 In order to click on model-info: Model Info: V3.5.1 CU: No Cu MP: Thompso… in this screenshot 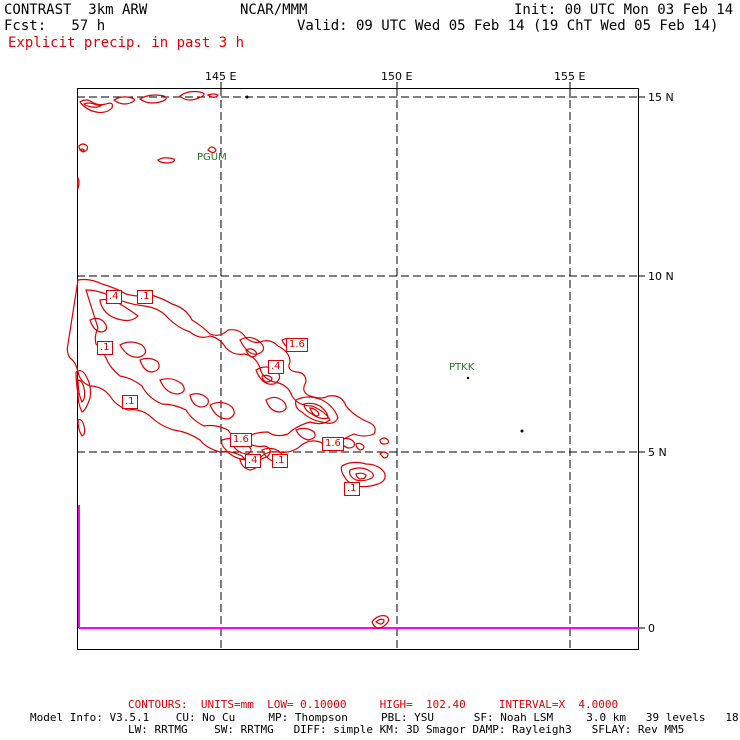, I will do `click(385, 717)`.